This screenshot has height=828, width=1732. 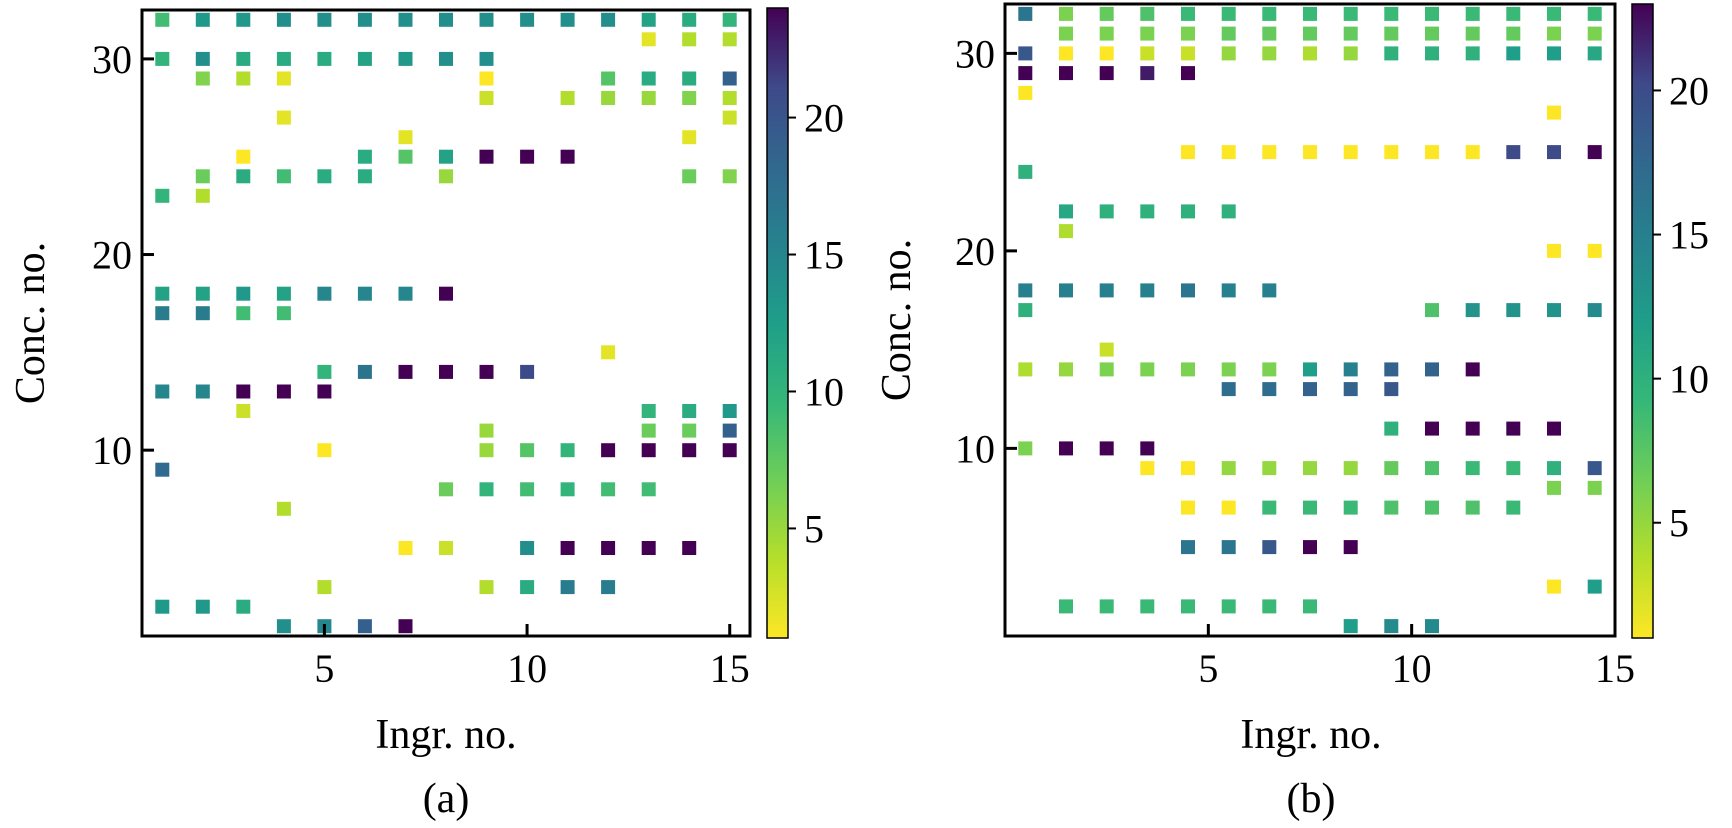 What do you see at coordinates (777, 323) in the screenshot?
I see `panel-a-colorbar-gradient` at bounding box center [777, 323].